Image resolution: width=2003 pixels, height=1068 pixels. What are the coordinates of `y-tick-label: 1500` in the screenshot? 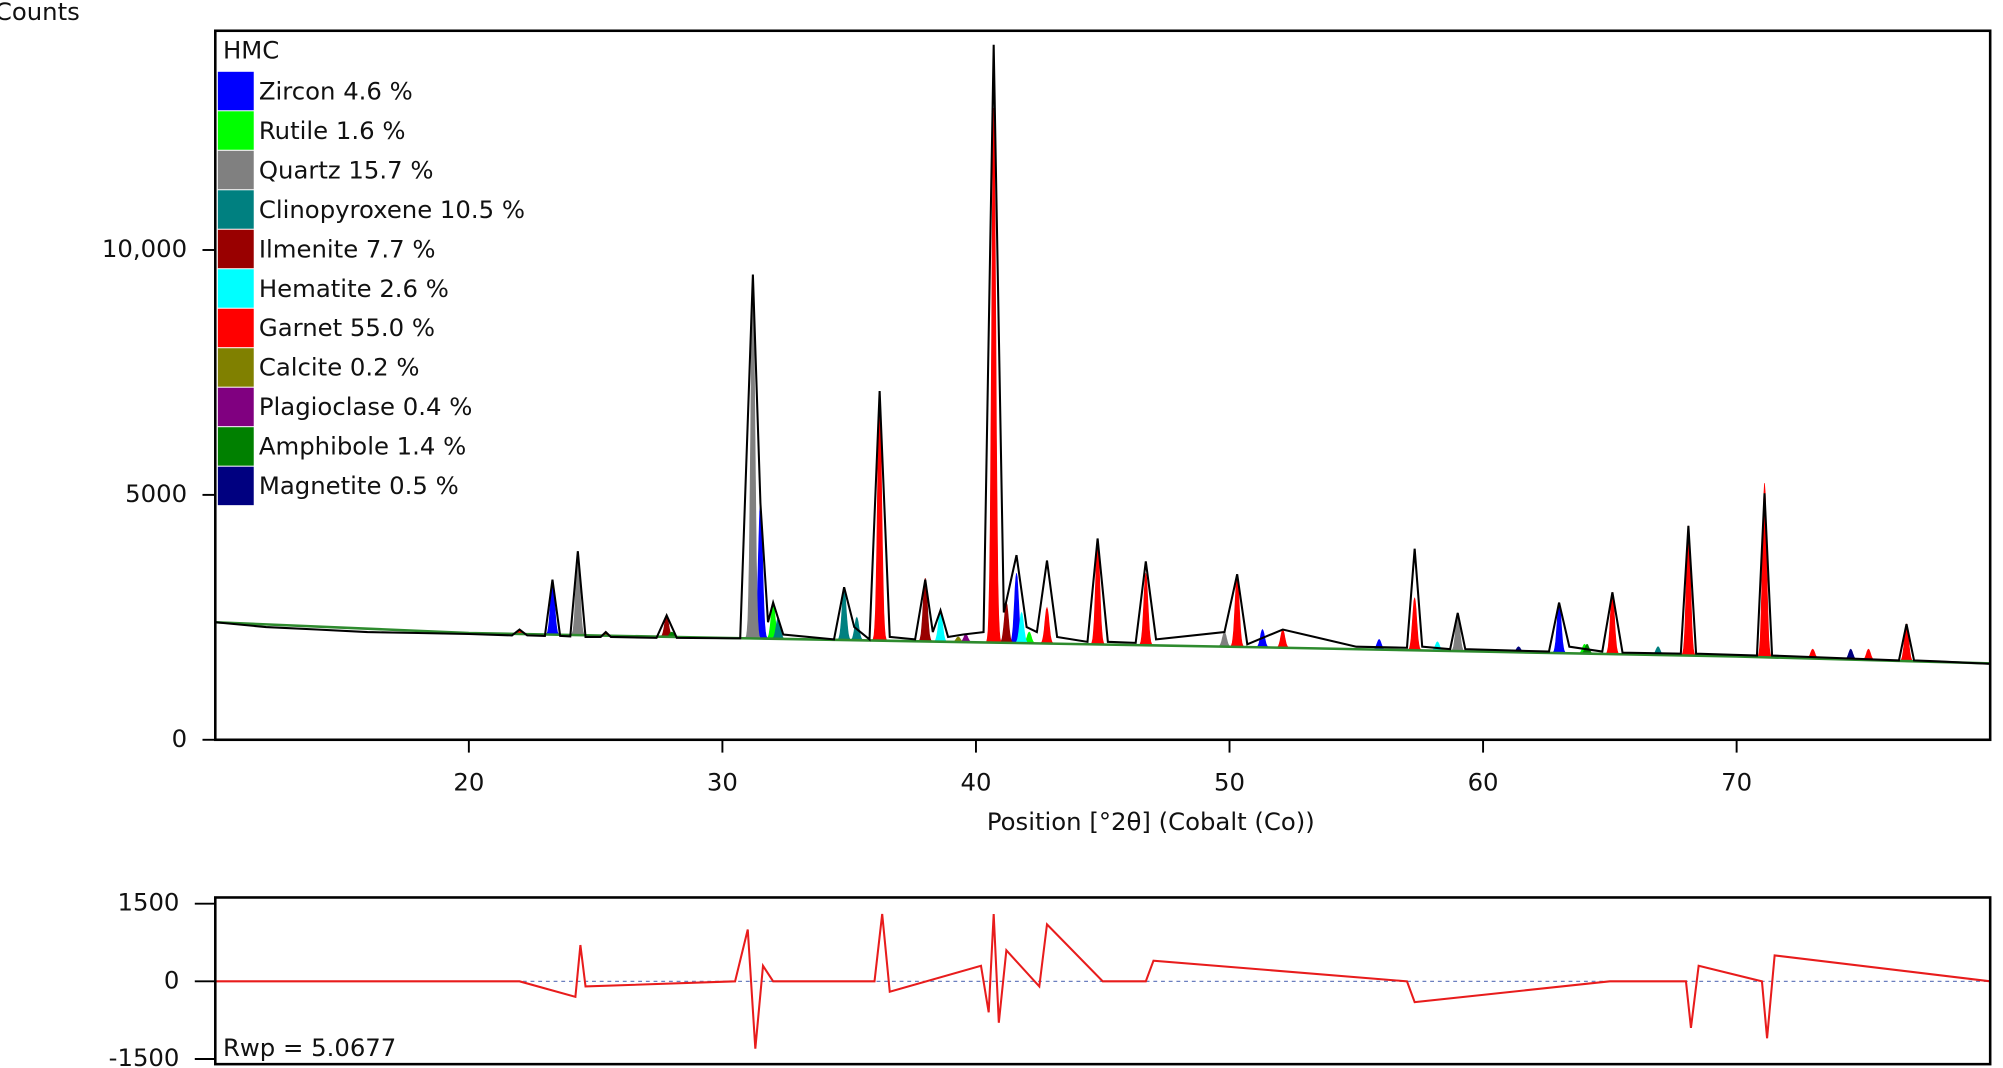 It's located at (148, 902).